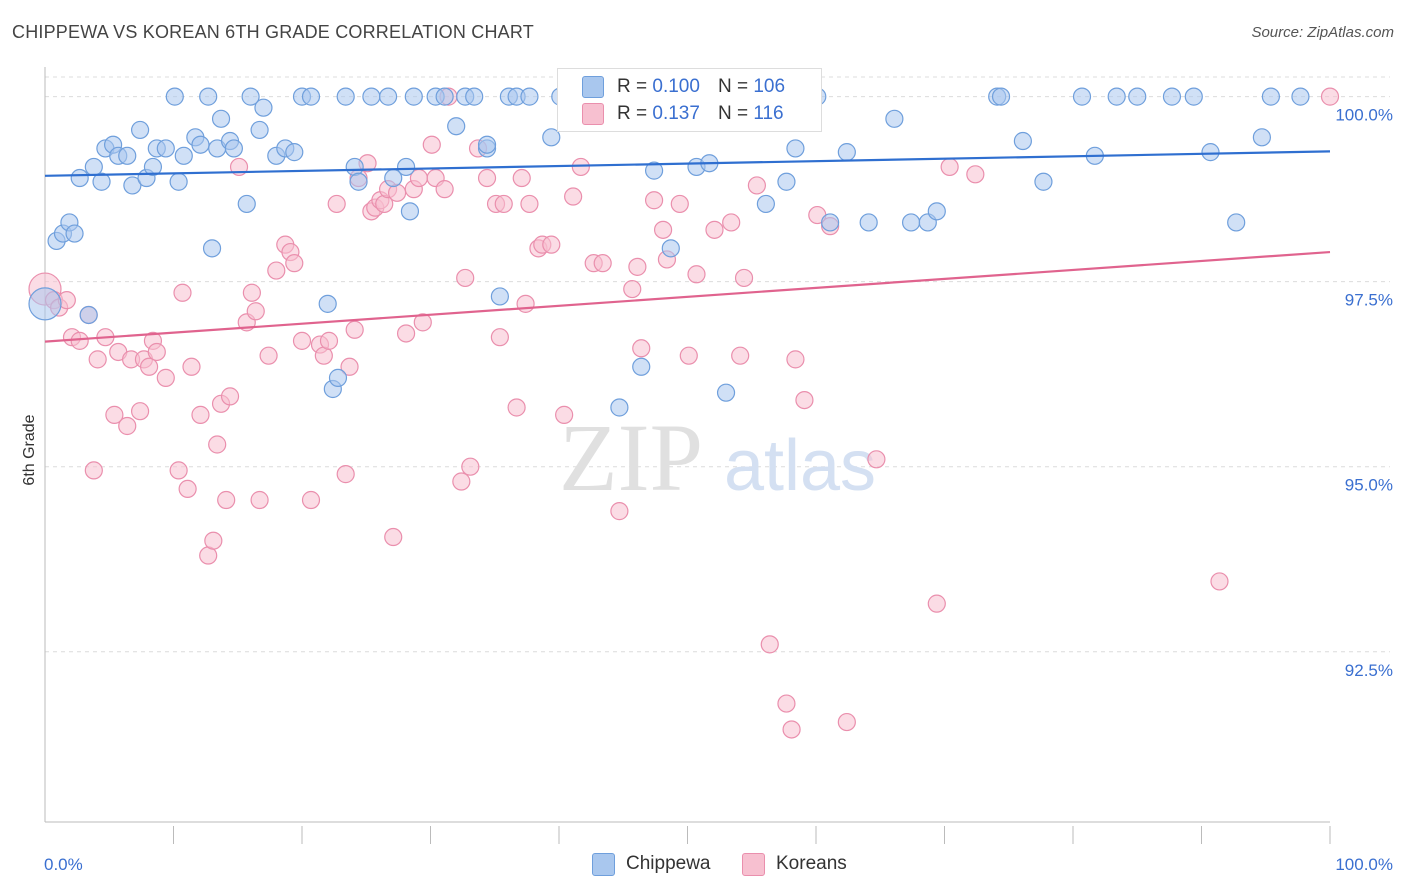 Image resolution: width=1406 pixels, height=892 pixels. What do you see at coordinates (631, 457) in the screenshot?
I see `watermark-zip: ZIP` at bounding box center [631, 457].